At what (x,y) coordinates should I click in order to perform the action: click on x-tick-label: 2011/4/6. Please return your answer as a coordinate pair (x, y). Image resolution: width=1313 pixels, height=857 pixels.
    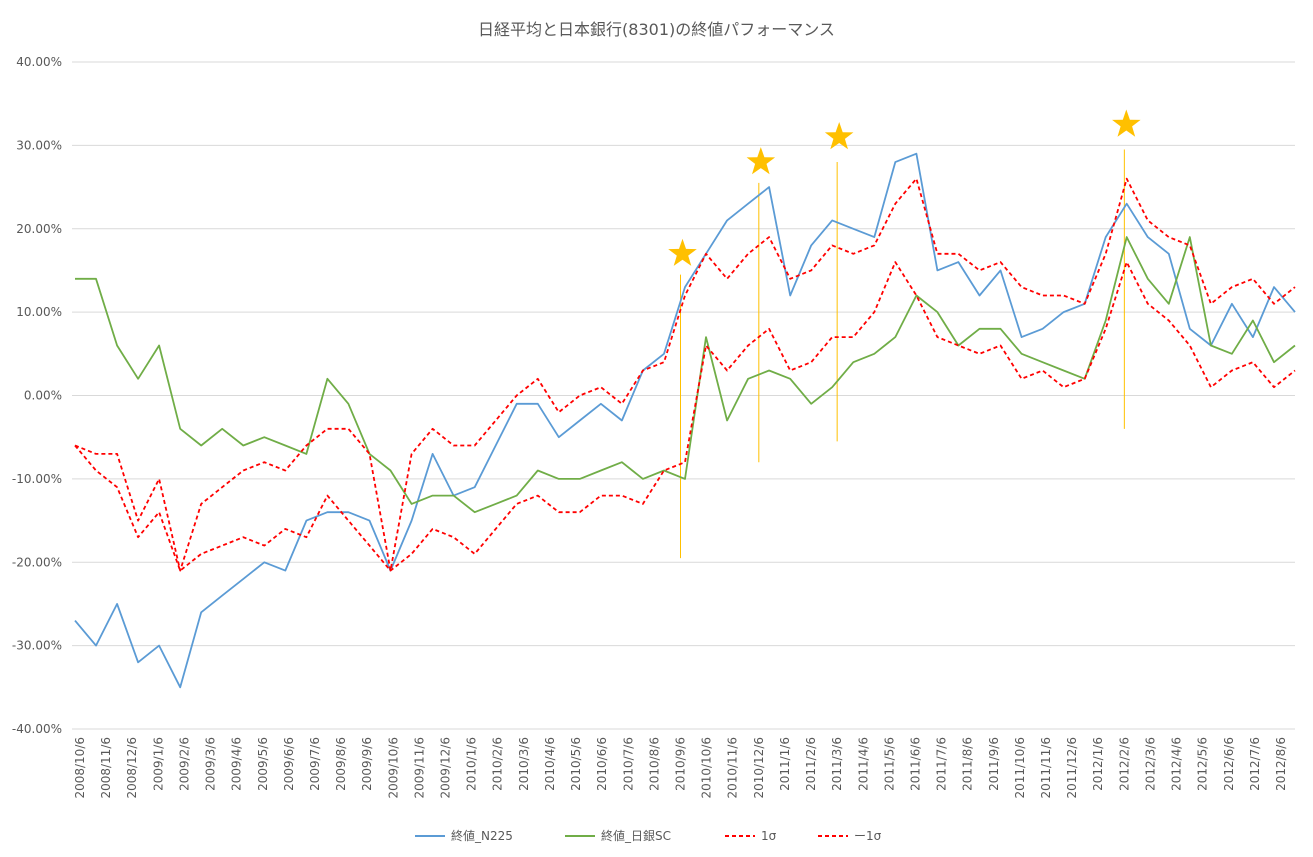
    Looking at the image, I should click on (863, 764).